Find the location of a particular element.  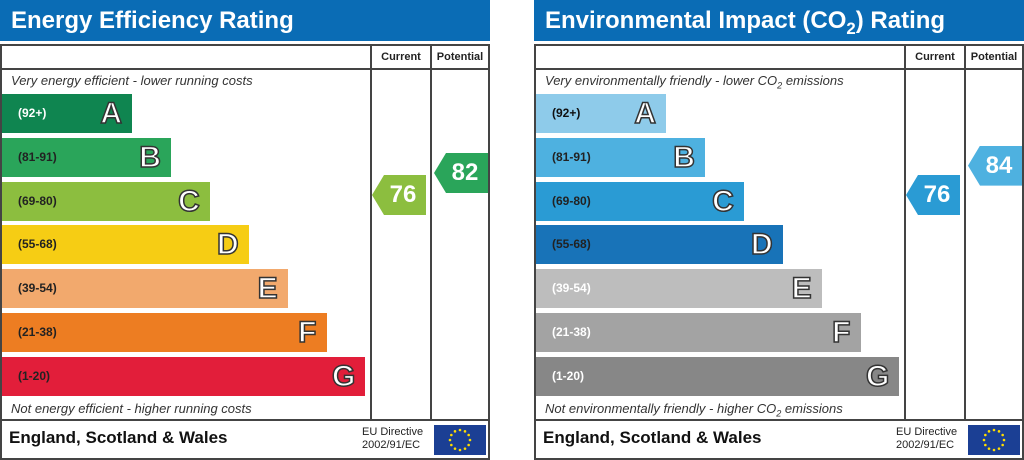

chart-title: Energy Efficiency Rating is located at coordinates (245, 20).